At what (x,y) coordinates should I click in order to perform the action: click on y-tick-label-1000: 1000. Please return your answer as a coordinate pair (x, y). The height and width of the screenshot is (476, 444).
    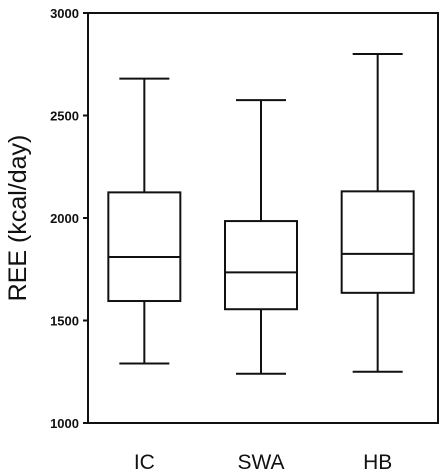
    Looking at the image, I should click on (64, 423).